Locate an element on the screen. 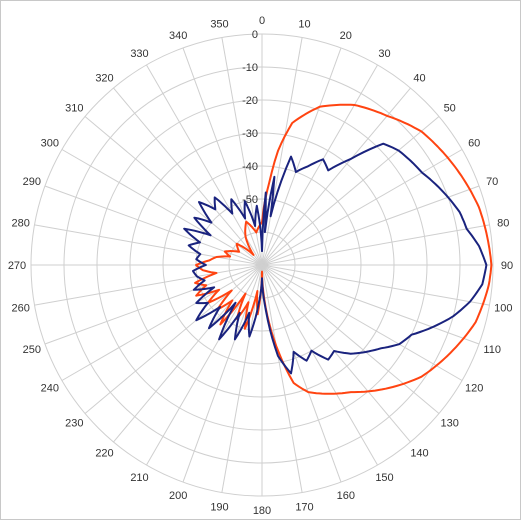 This screenshot has width=521, height=521. angle-tick-label: 320 is located at coordinates (104, 78).